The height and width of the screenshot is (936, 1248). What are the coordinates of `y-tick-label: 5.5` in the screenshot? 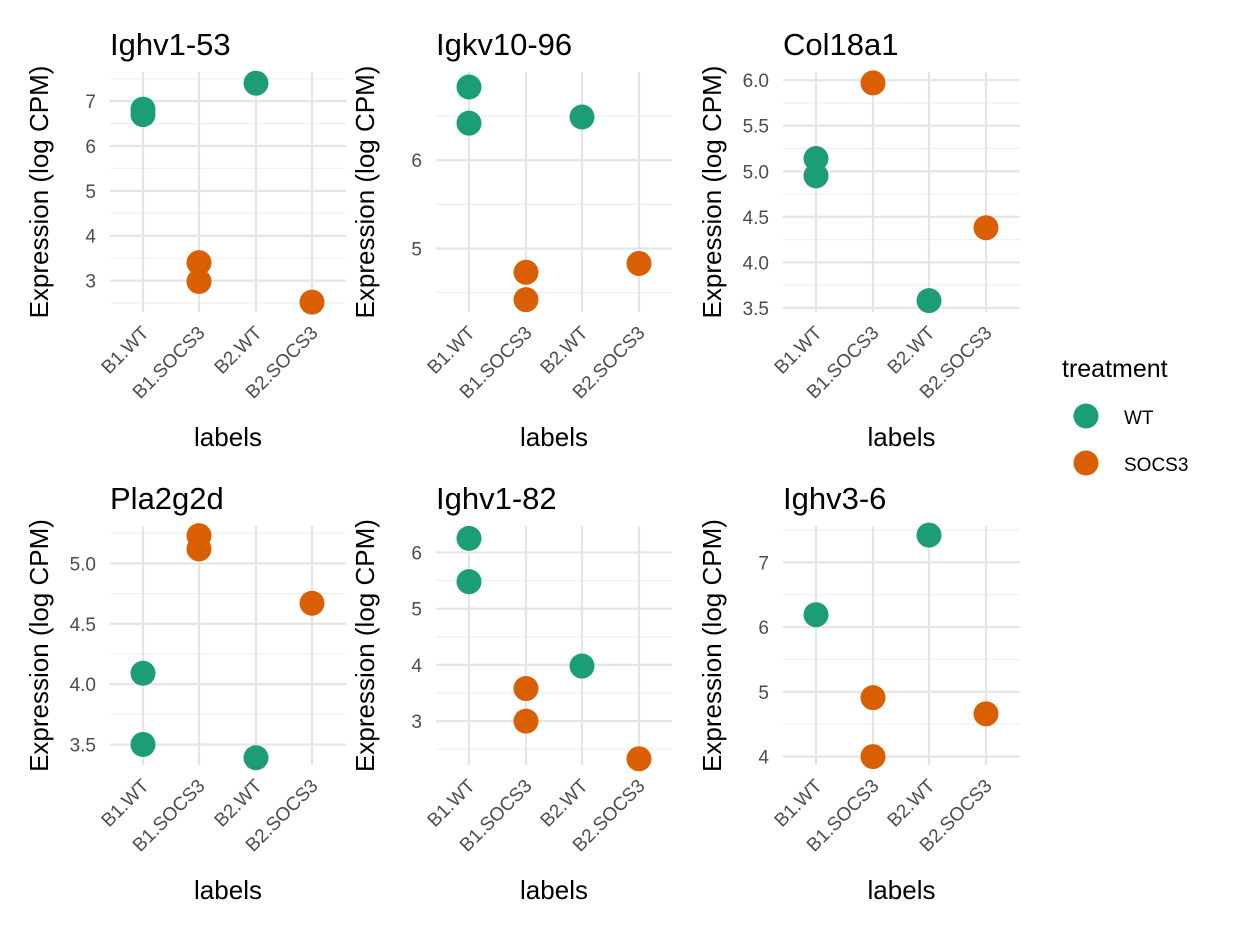 It's located at (756, 127).